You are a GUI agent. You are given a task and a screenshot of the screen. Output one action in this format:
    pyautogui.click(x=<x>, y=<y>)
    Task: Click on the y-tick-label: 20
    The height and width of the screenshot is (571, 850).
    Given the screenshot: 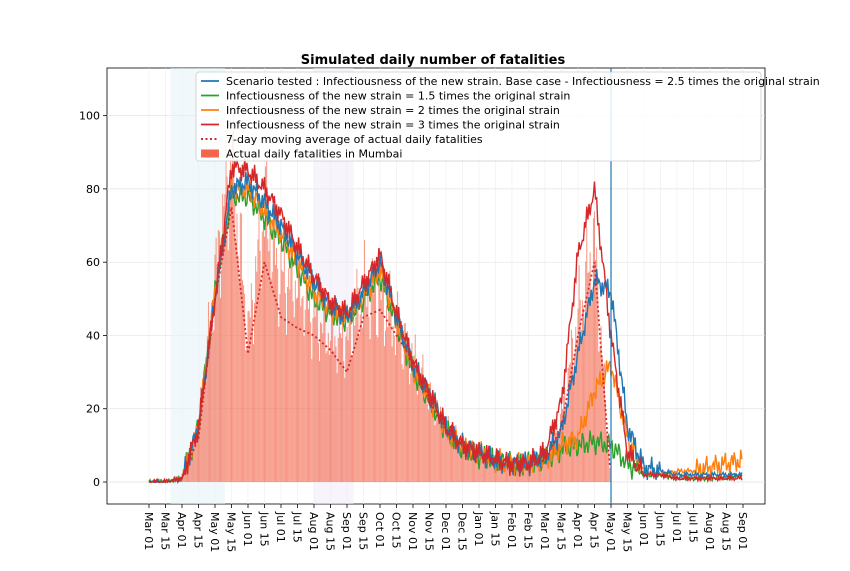 What is the action you would take?
    pyautogui.click(x=93, y=409)
    